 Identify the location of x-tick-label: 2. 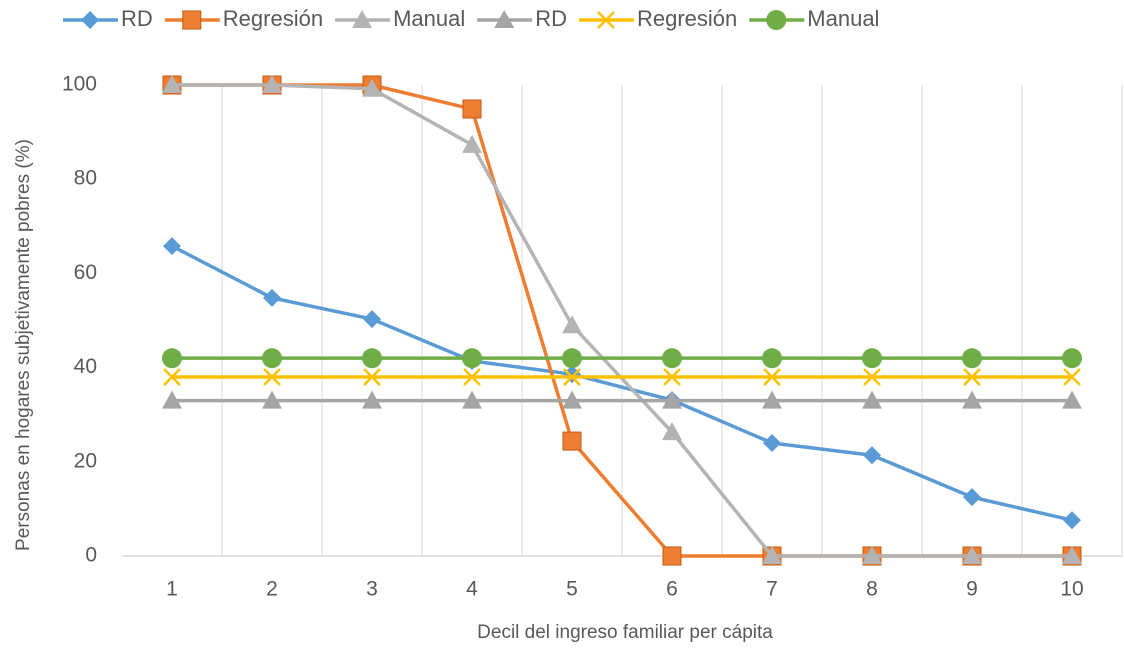
(272, 589).